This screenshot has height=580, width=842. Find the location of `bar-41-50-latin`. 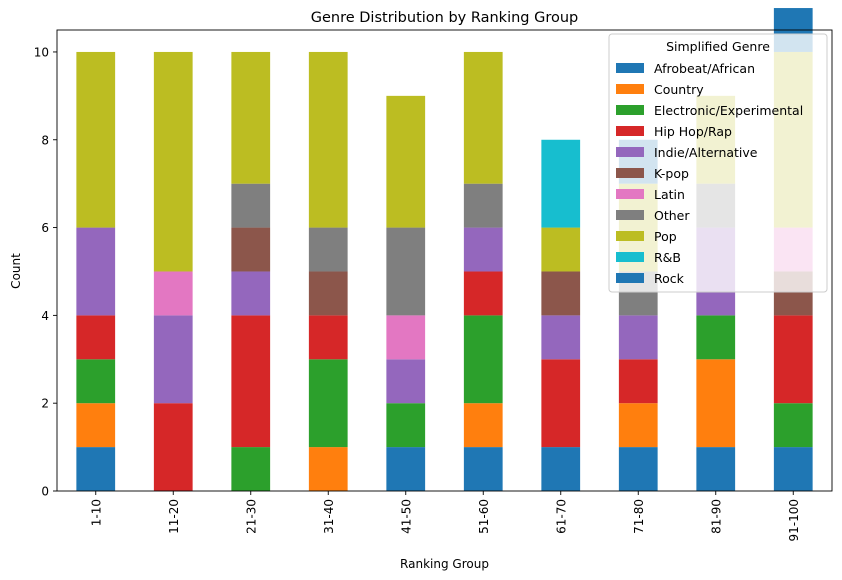

bar-41-50-latin is located at coordinates (406, 337).